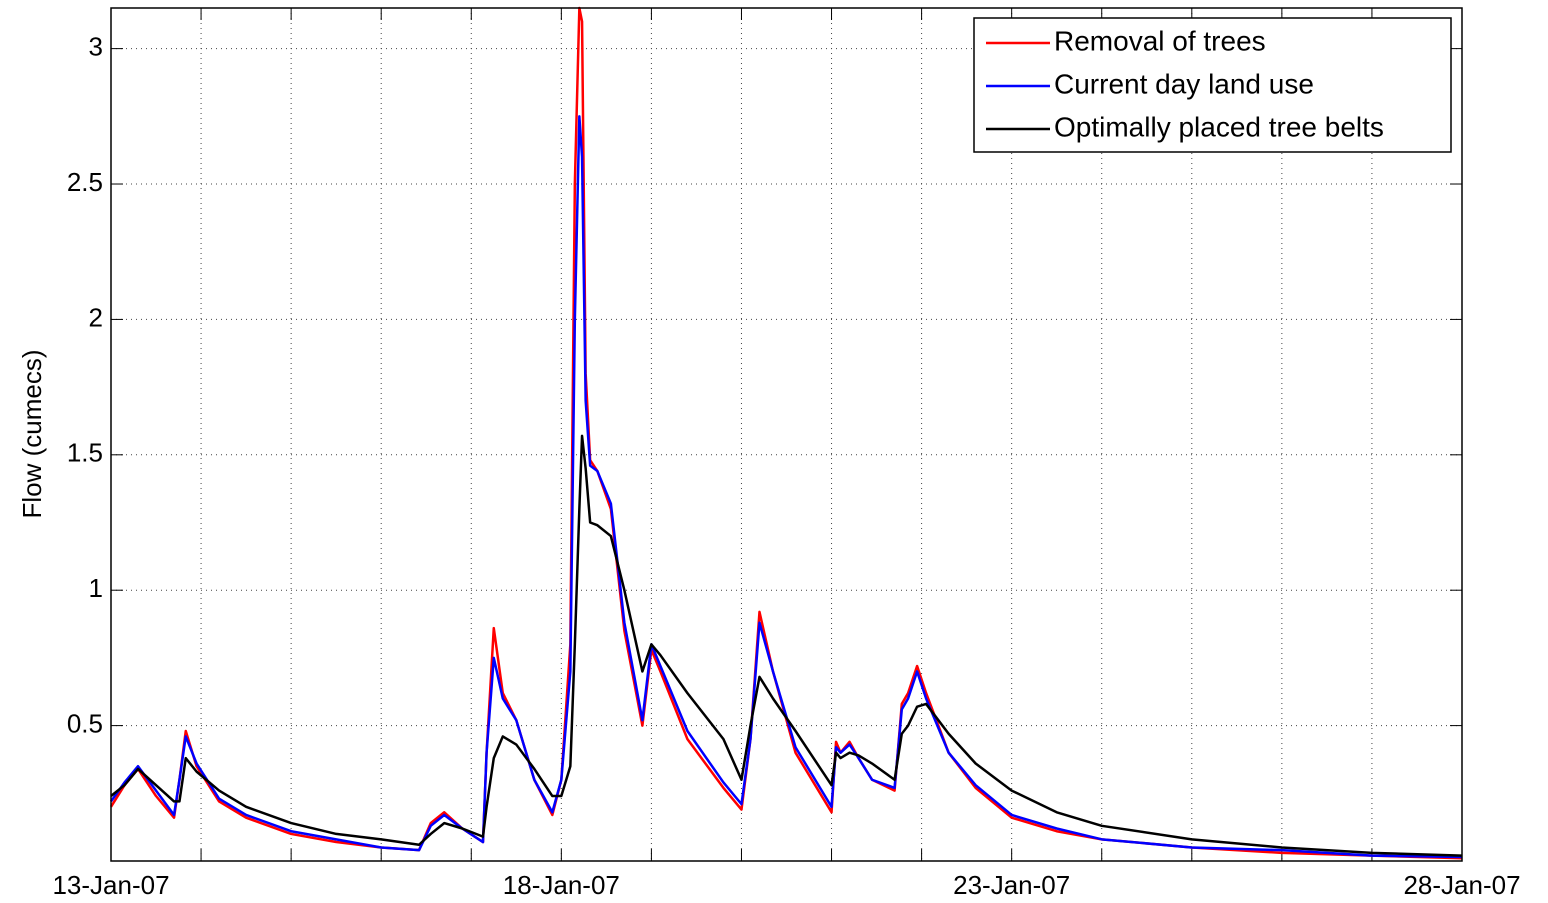 Image resolution: width=1548 pixels, height=903 pixels. Describe the element at coordinates (96, 46) in the screenshot. I see `y-tick-label: 3` at that location.